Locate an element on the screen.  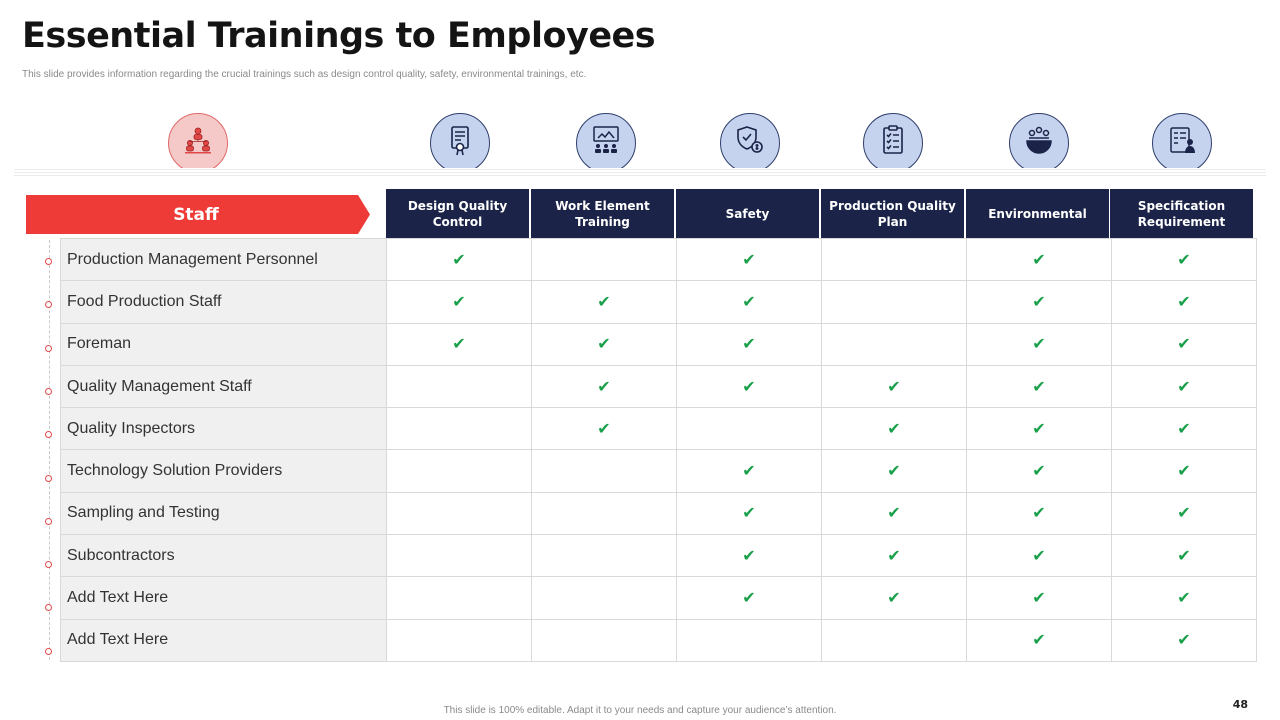
timeline-line is located at coordinates (49, 450).